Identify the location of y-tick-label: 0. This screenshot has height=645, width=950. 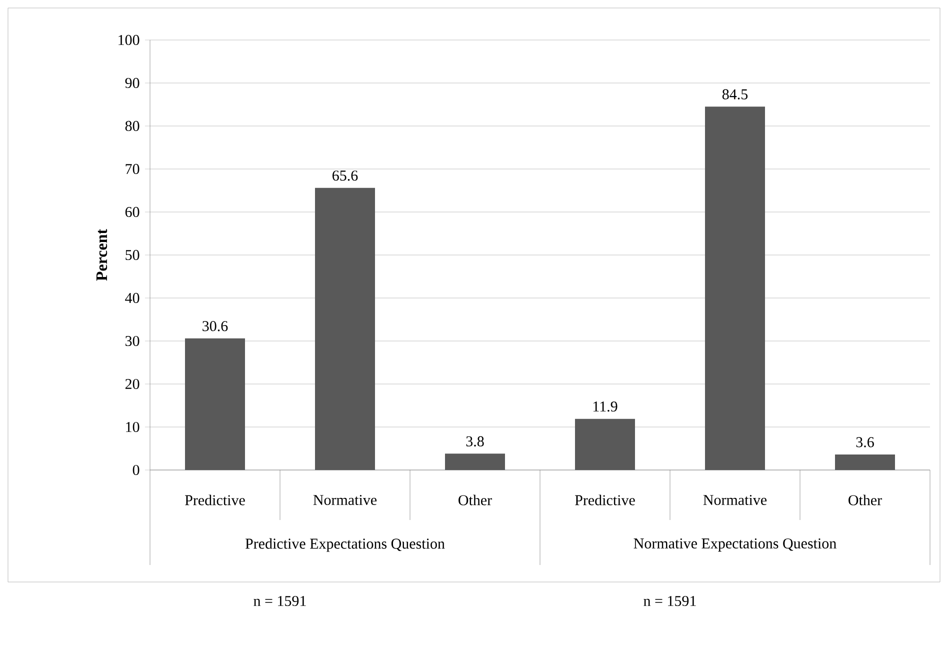
(136, 470).